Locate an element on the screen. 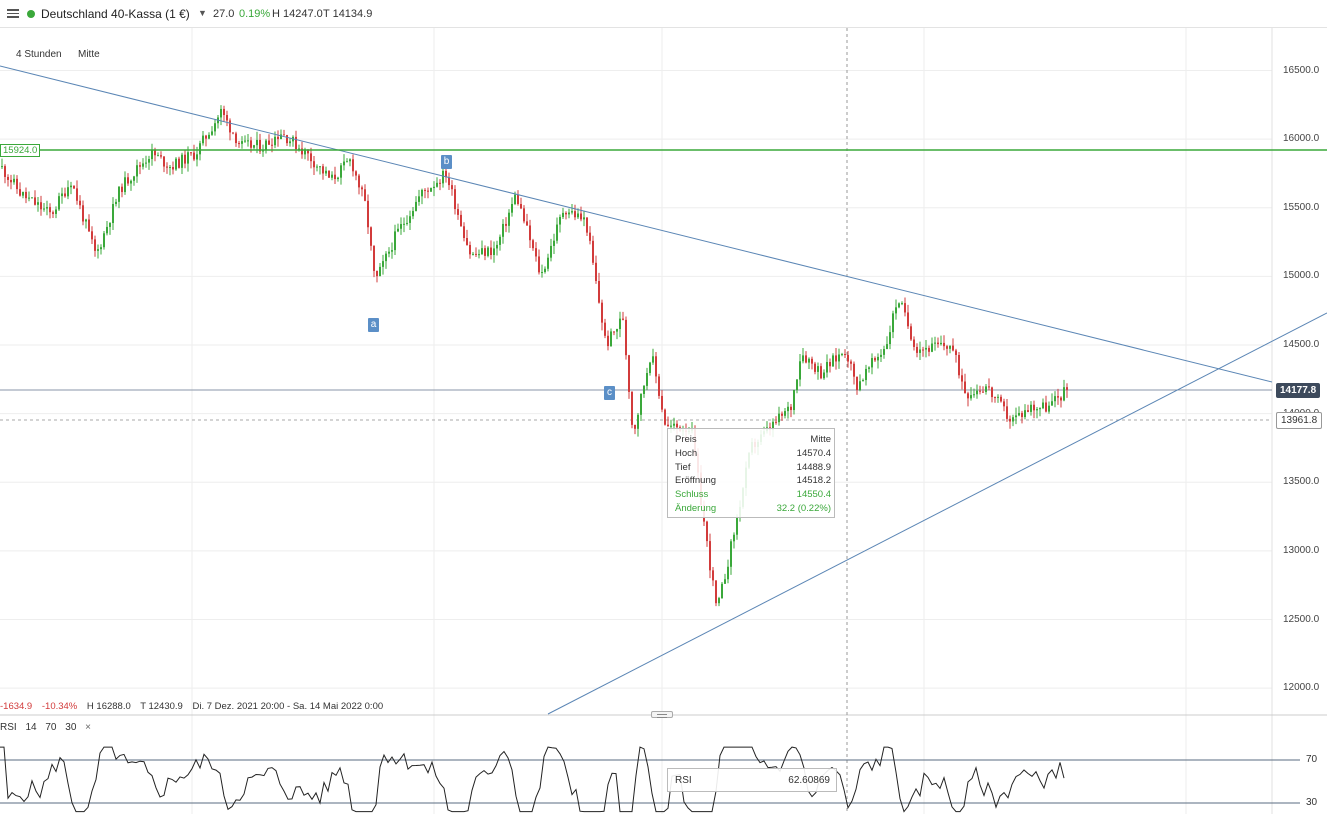 The width and height of the screenshot is (1327, 814). wave-label-c: c is located at coordinates (609, 393).